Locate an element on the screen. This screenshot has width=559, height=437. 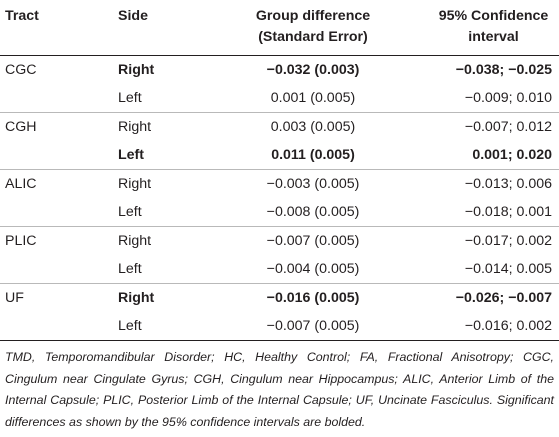
cell-tract: UF is located at coordinates (59, 297).